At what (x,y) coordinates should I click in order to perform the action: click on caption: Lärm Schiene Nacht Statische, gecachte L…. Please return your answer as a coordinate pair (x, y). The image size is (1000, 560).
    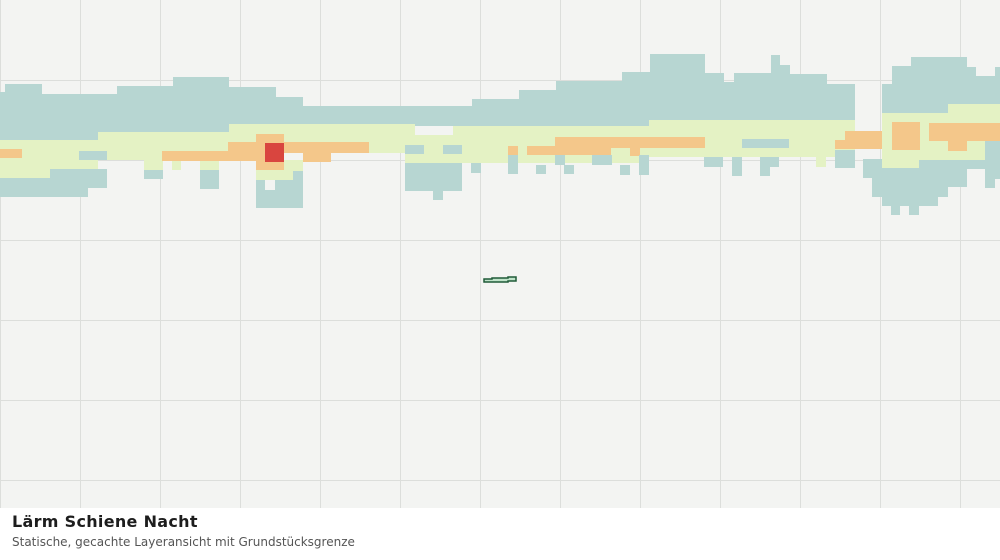
    Looking at the image, I should click on (183, 530).